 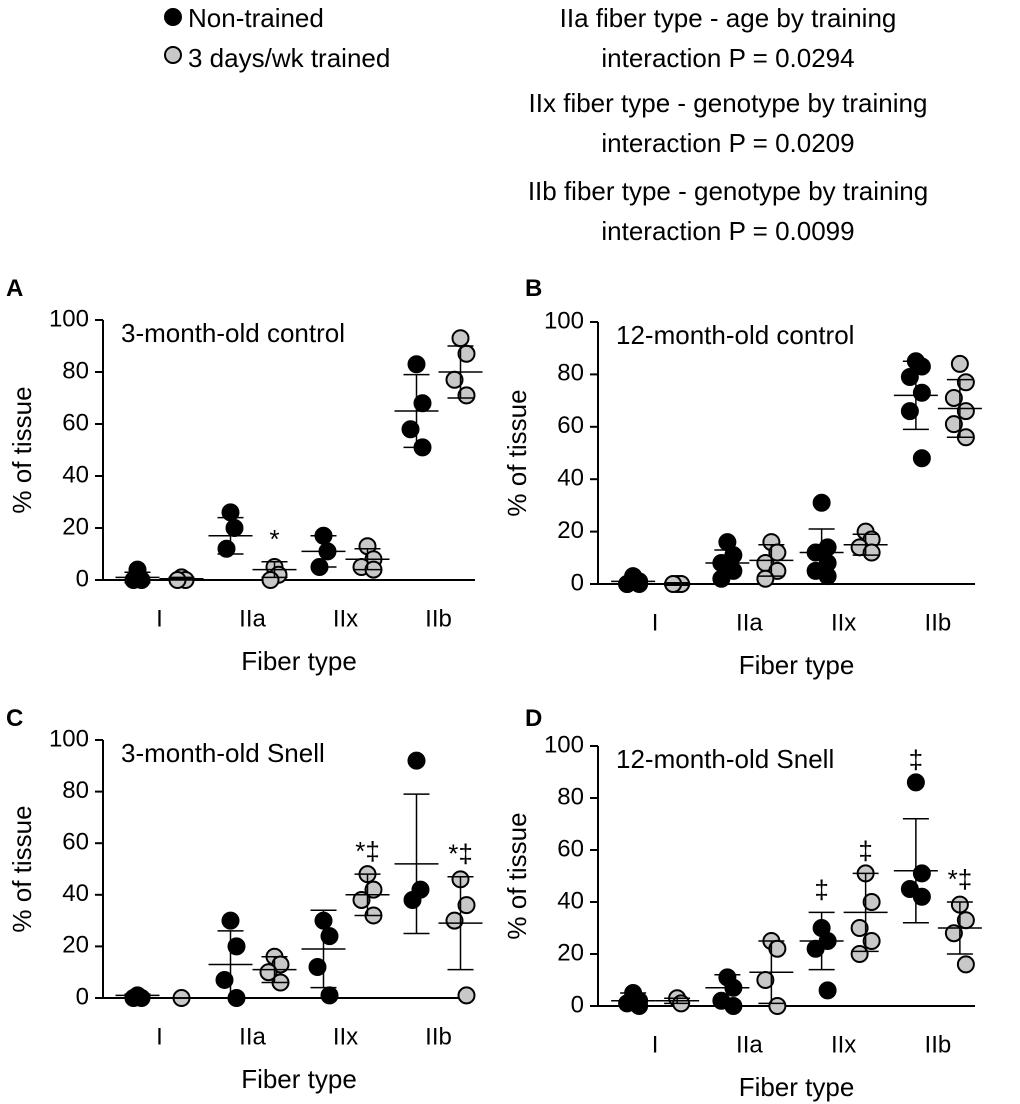 I want to click on annotation: interaction P = 0.0099, so click(x=727, y=231).